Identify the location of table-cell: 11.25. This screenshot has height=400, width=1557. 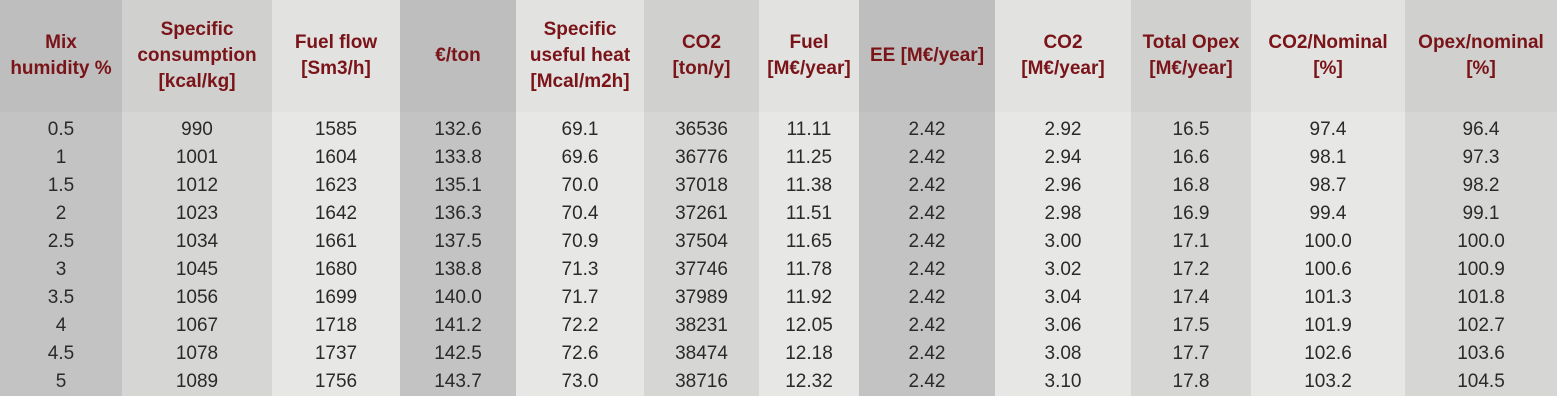
(809, 158).